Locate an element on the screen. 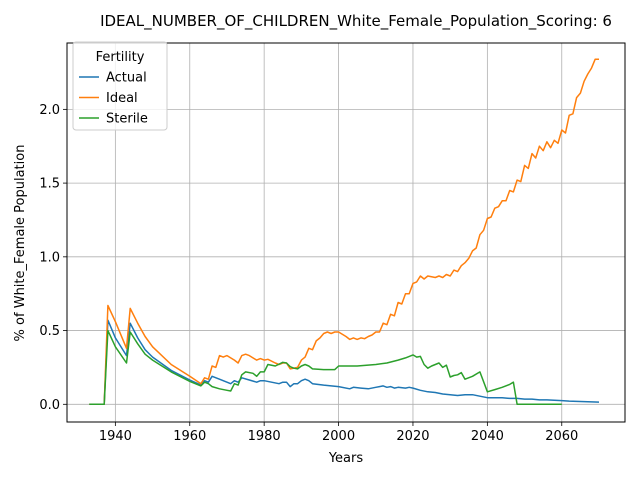  legend-label-actual: Actual is located at coordinates (126, 78).